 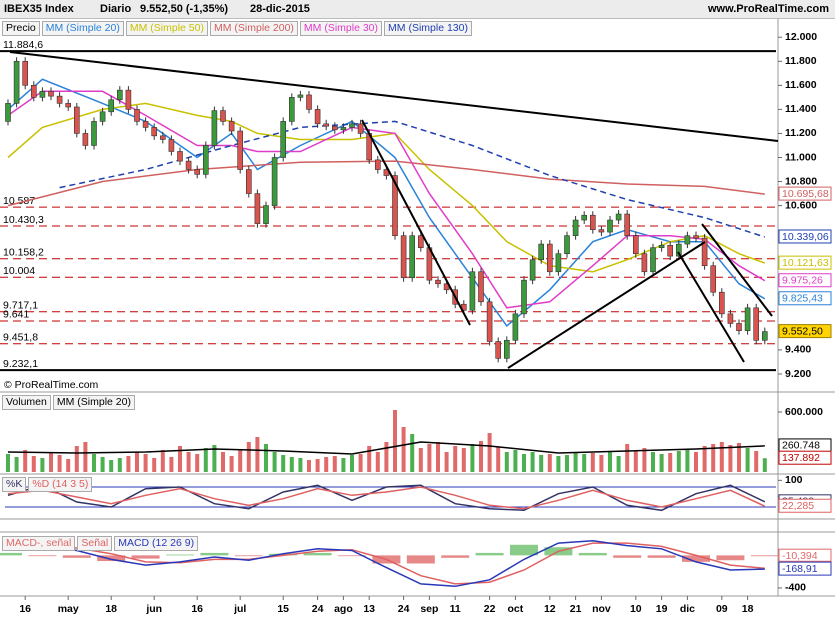 What do you see at coordinates (369, 609) in the screenshot?
I see `x-tick-label: 13` at bounding box center [369, 609].